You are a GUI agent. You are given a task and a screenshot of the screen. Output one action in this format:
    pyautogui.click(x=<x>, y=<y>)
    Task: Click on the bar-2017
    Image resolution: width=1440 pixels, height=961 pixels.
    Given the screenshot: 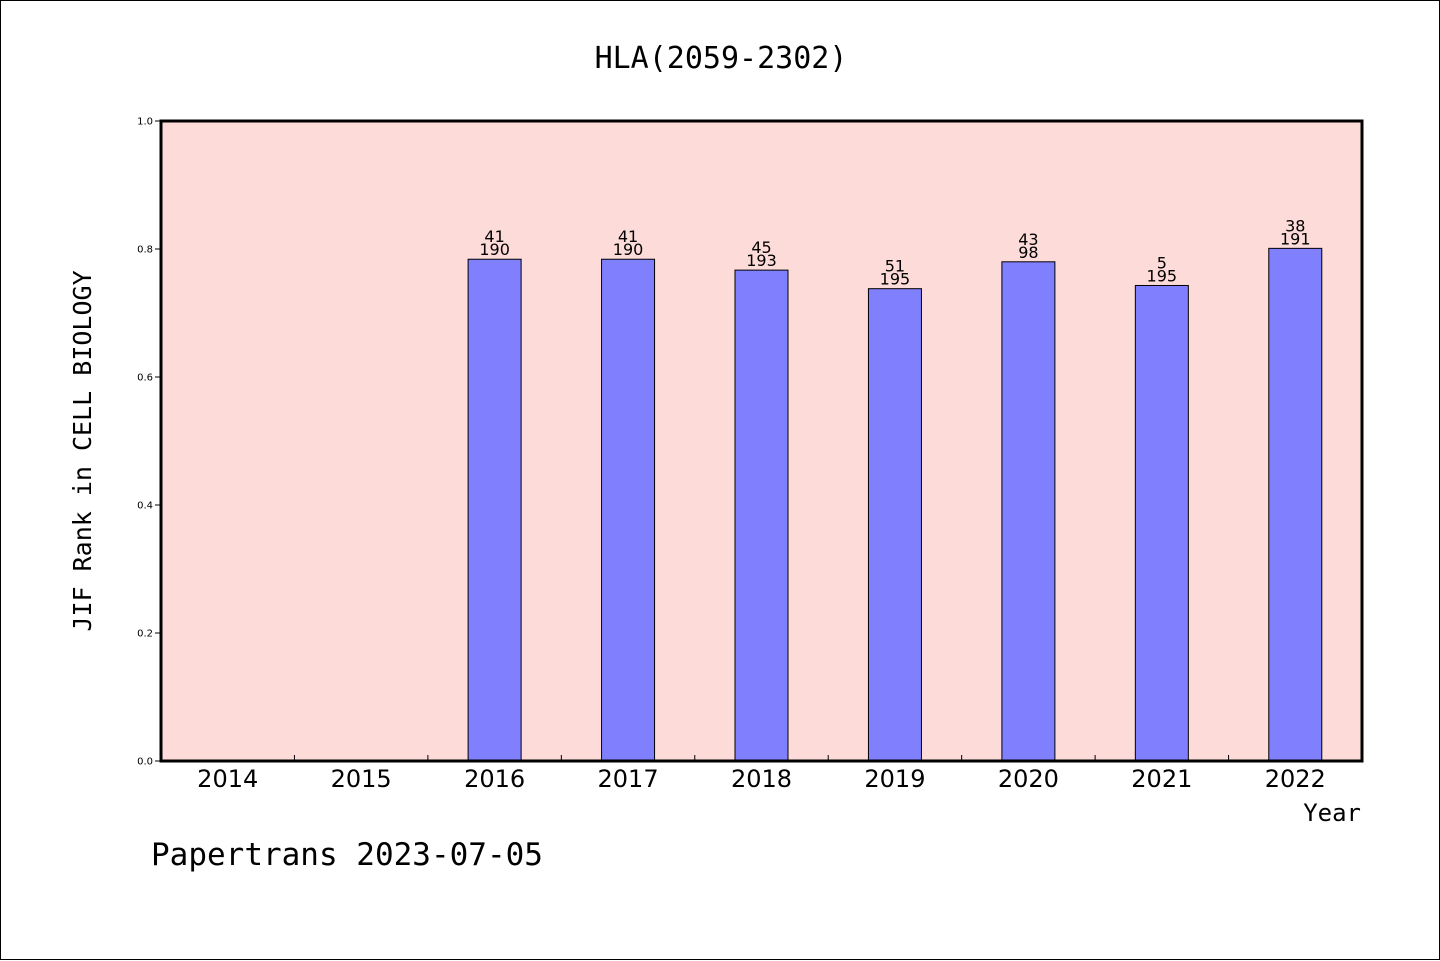 What is the action you would take?
    pyautogui.click(x=628, y=510)
    